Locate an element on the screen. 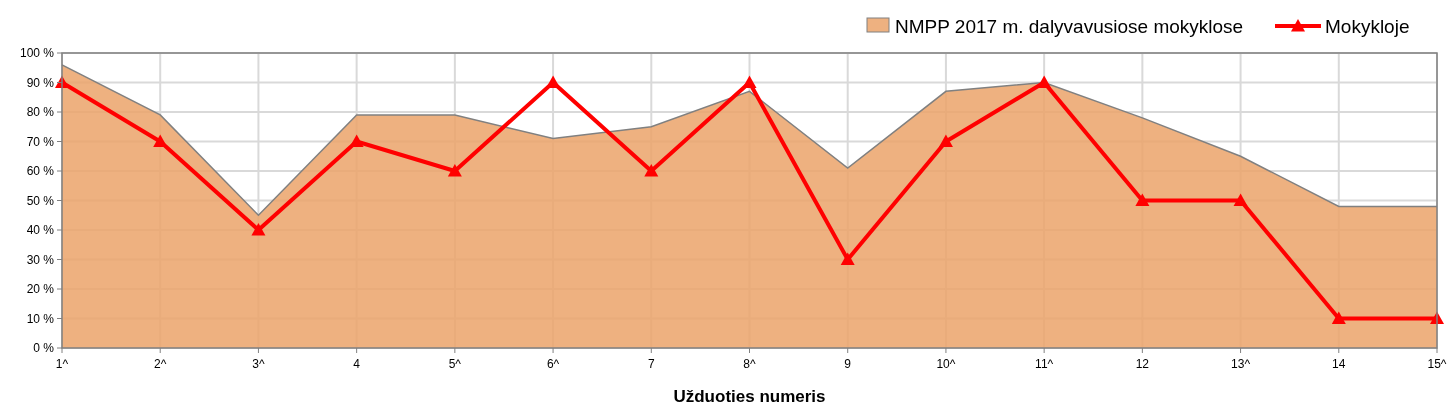 Image resolution: width=1452 pixels, height=410 pixels. x-tick-label: 4 is located at coordinates (357, 364).